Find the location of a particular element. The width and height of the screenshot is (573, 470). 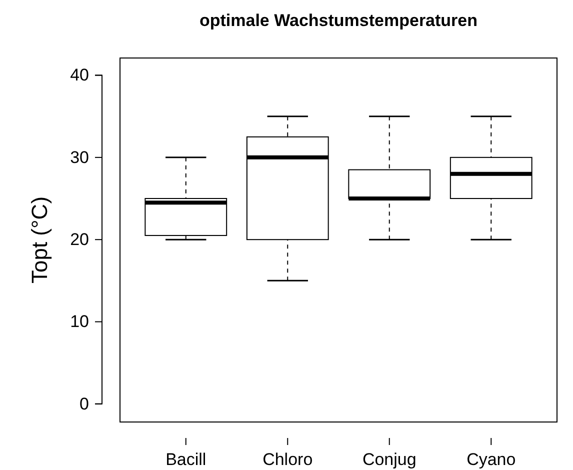

y-axis-title: Topt (°C) is located at coordinates (39, 240).